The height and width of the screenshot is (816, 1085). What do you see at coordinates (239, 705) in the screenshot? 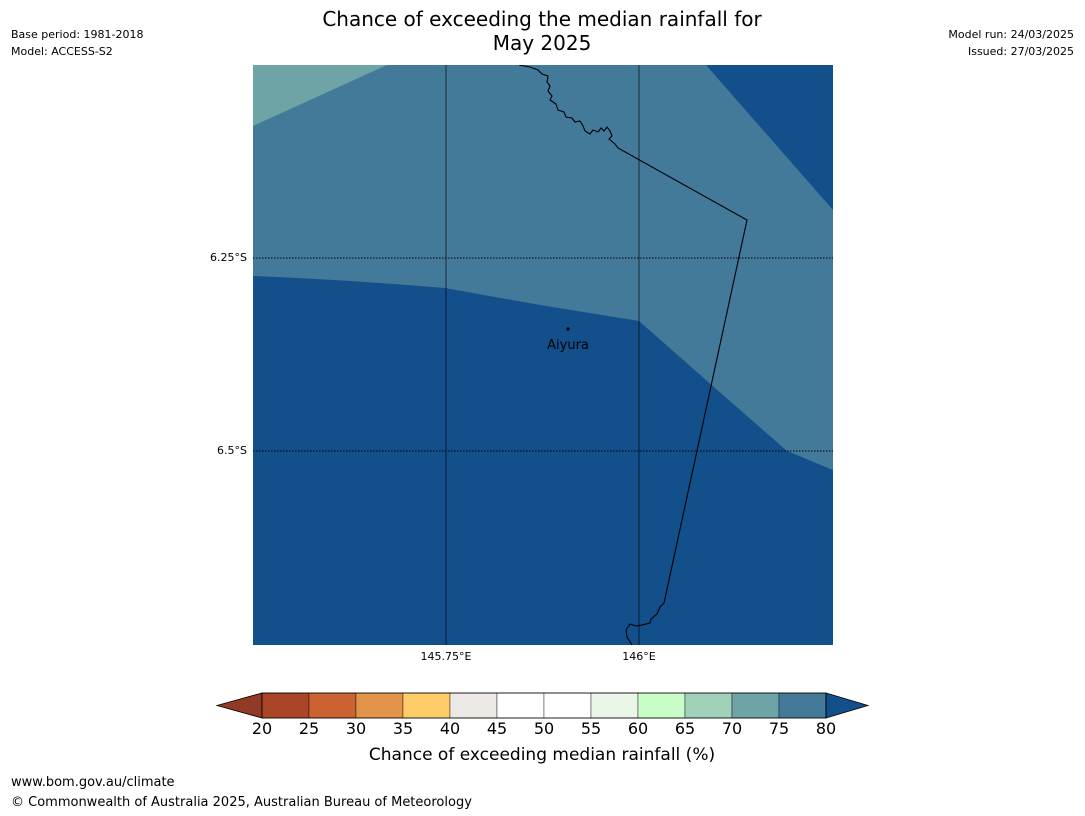
I see `colorbar-under-arrow` at bounding box center [239, 705].